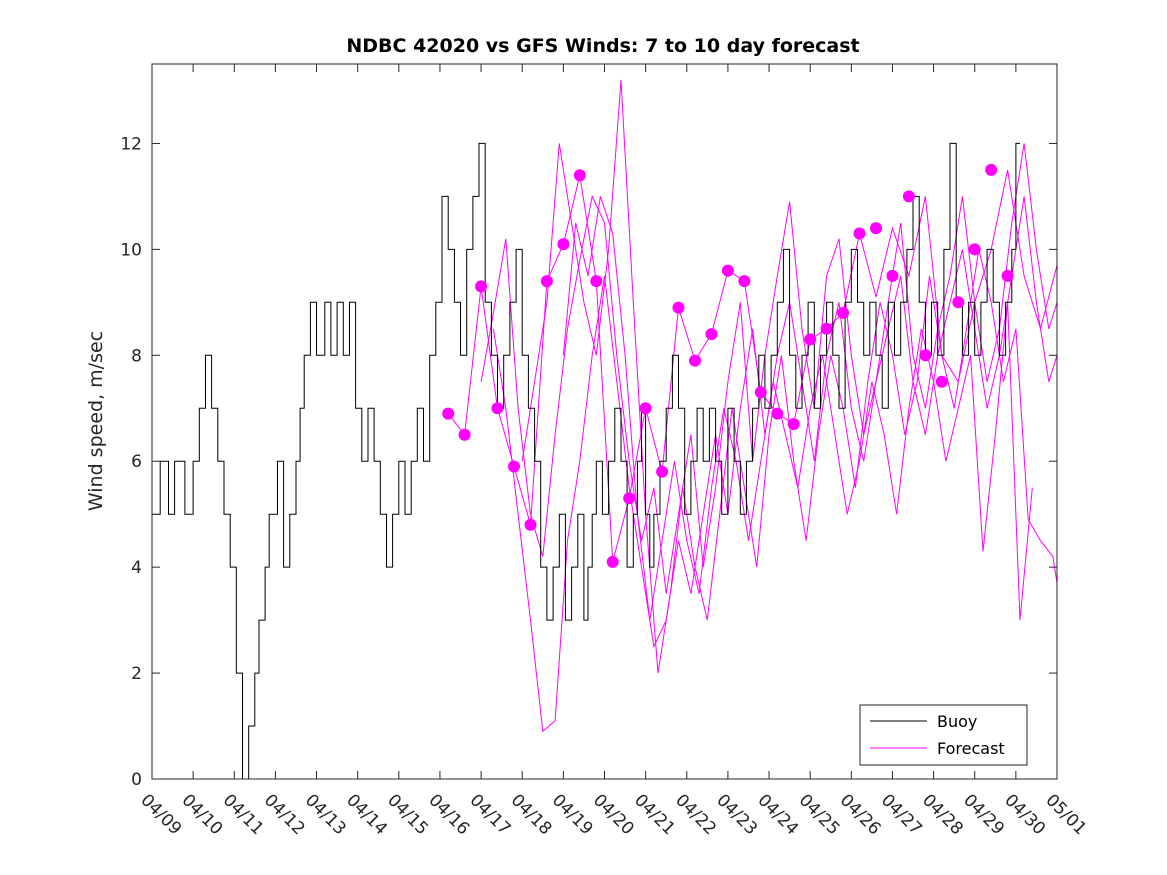  I want to click on y-axis-label: Wind speed, m/sec, so click(96, 421).